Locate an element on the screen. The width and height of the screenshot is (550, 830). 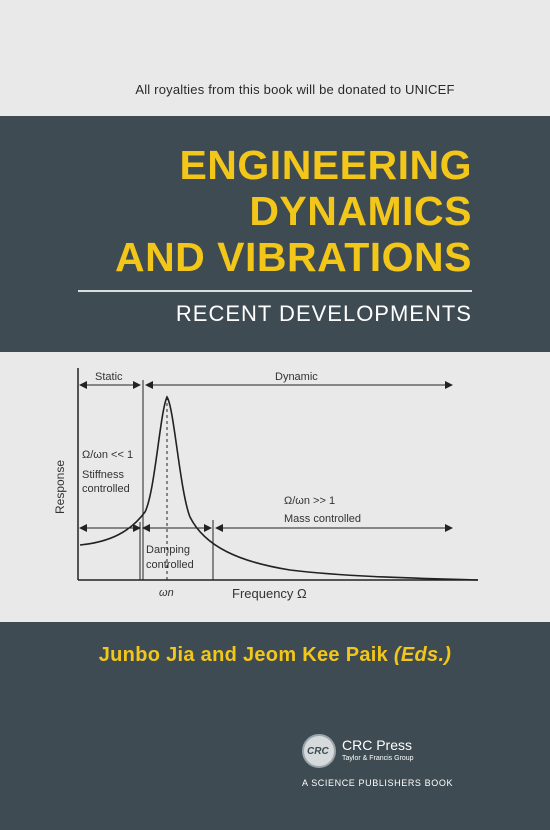
book-title: ENGINEERING DYNAMICS AND VIBRATIONS is located at coordinates (293, 211).